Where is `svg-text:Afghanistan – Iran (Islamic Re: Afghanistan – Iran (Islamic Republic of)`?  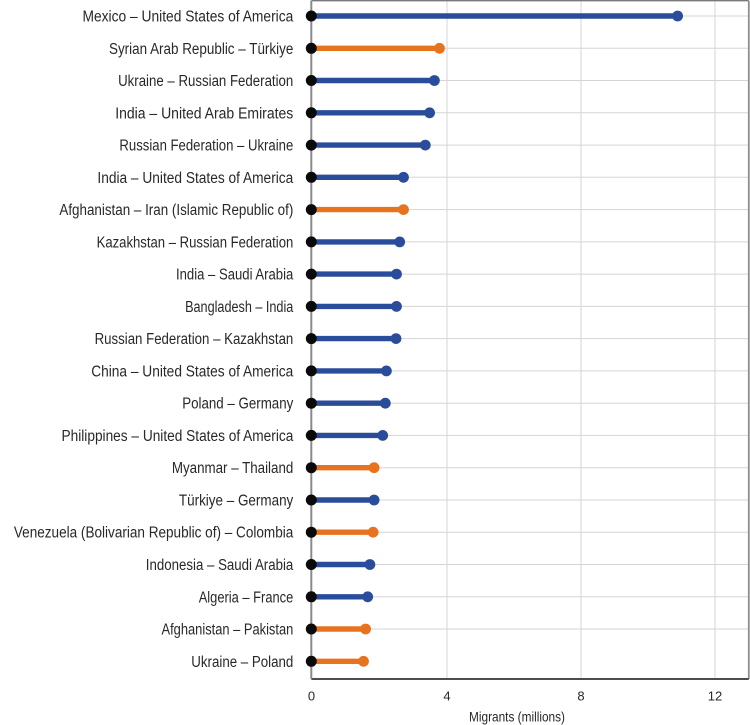
svg-text:Afghanistan – Iran (Islamic Re: Afghanistan – Iran (Islamic Republic of) is located at coordinates (176, 210).